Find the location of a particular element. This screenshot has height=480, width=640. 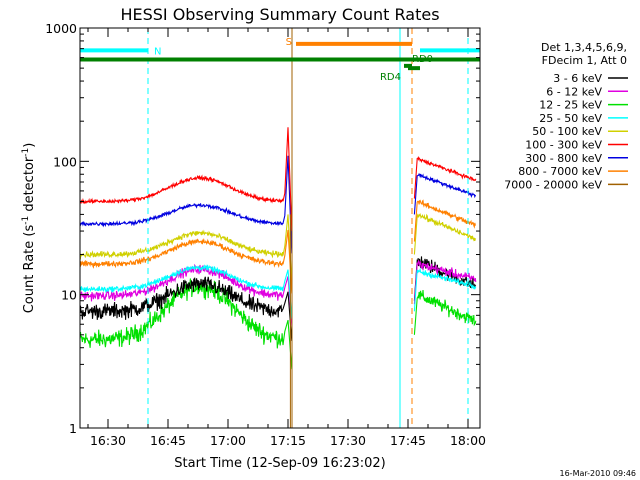

x-tick-label: 16:30 is located at coordinates (108, 440).